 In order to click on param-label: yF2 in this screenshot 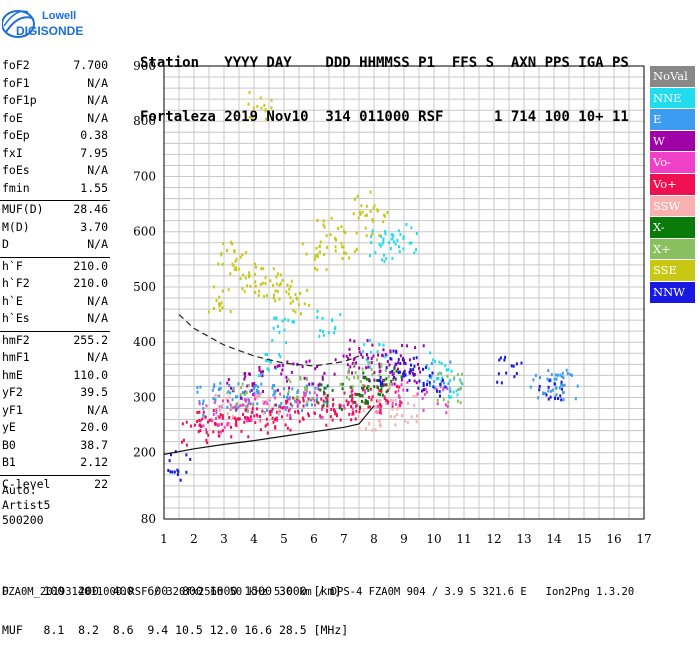, I will do `click(12, 392)`.